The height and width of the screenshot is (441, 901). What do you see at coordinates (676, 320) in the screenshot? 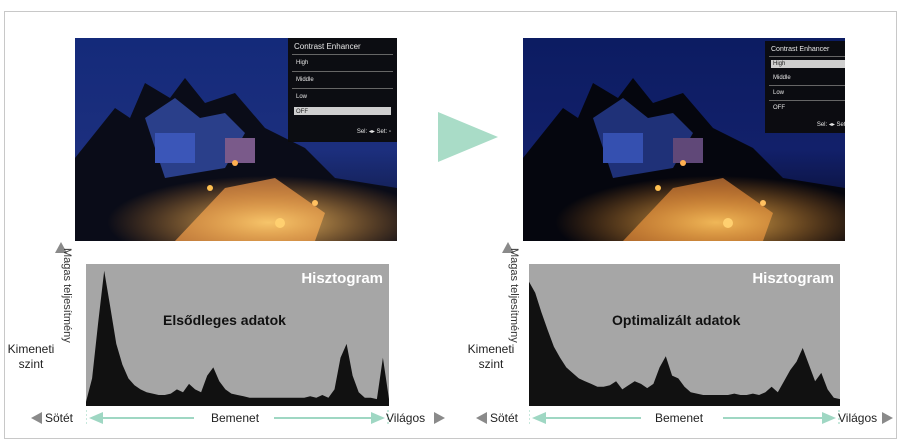
I see `histogram-caption: Optimalizált adatok` at bounding box center [676, 320].